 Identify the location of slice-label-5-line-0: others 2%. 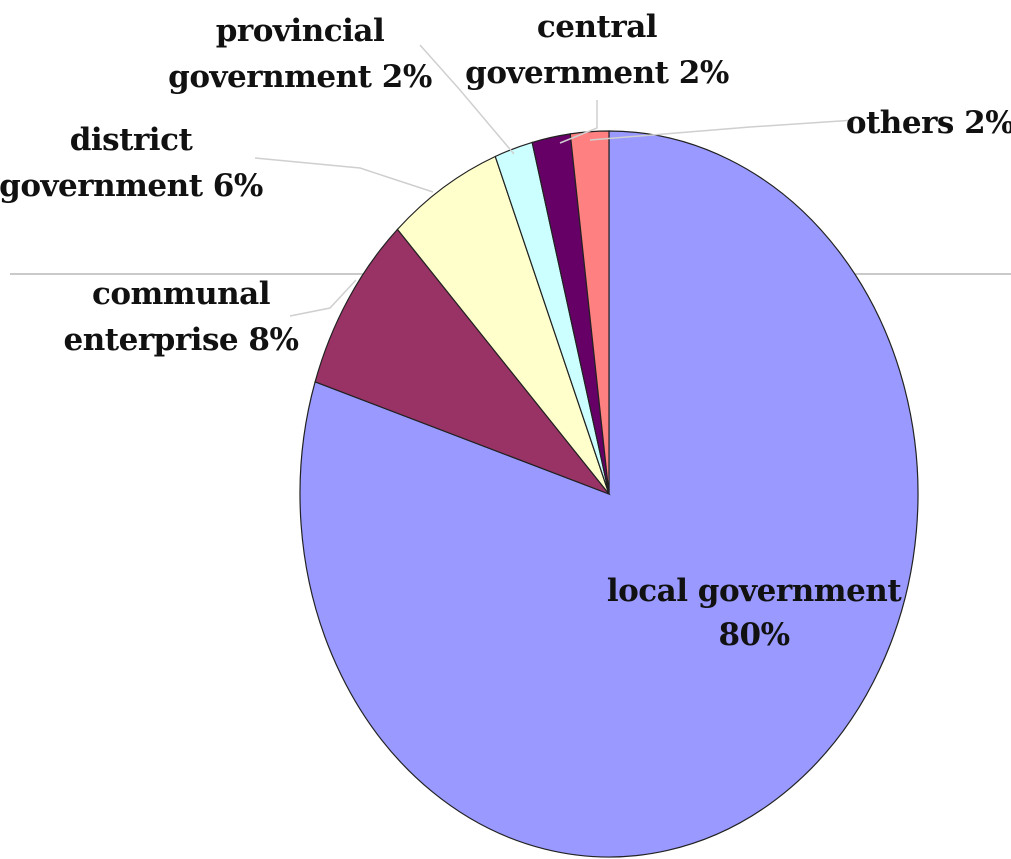
(928, 123).